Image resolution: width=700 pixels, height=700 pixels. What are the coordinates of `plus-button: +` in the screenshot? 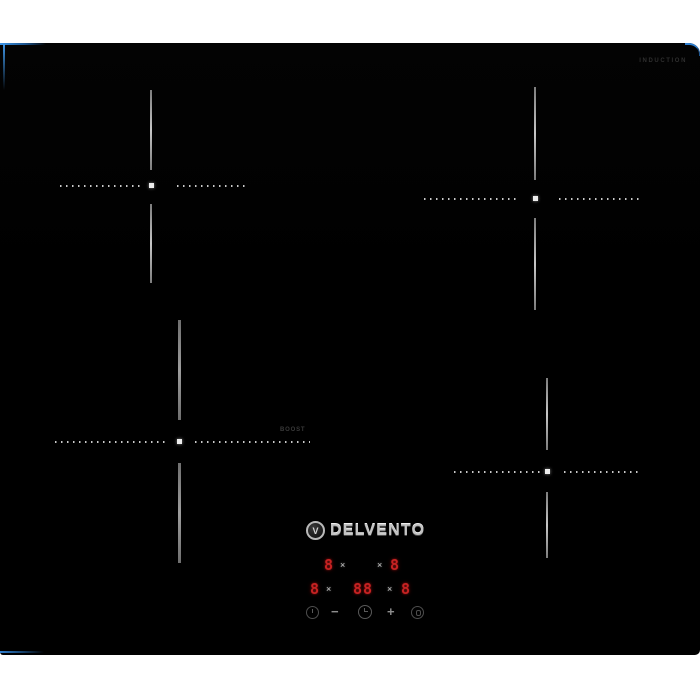 It's located at (391, 611).